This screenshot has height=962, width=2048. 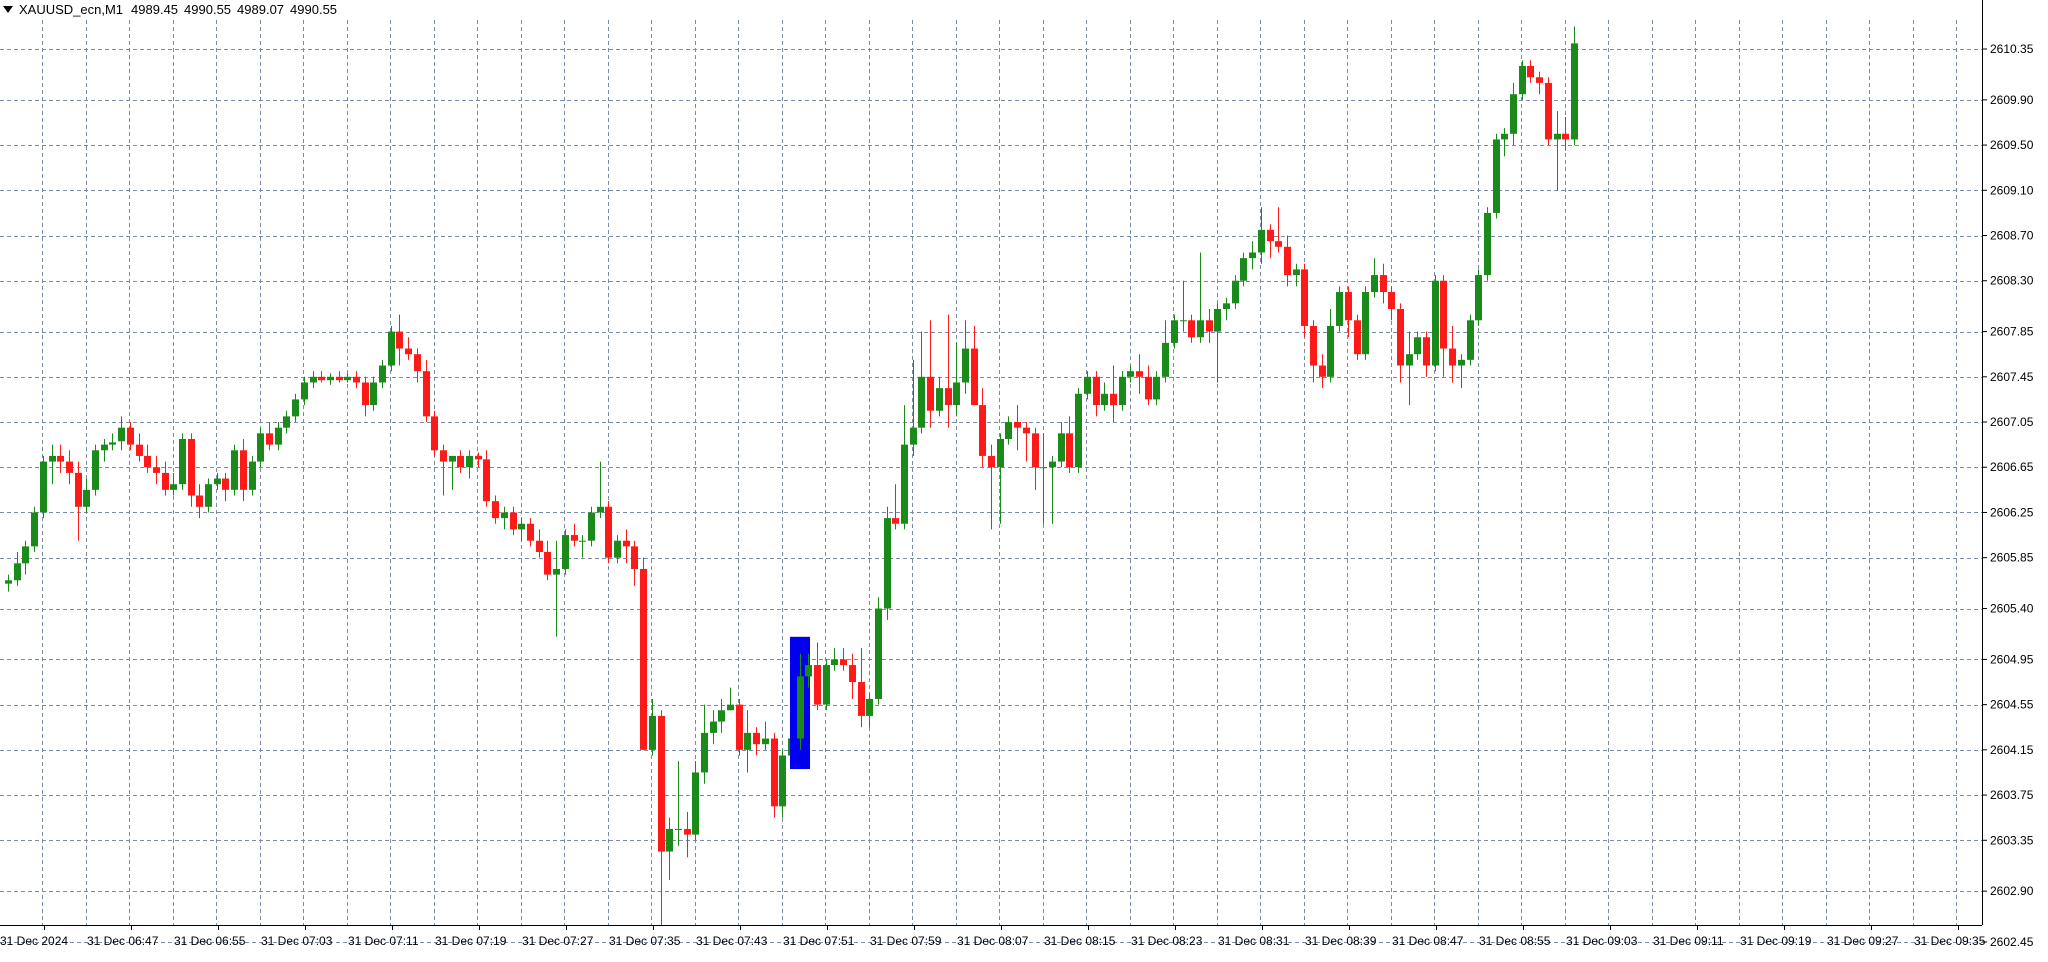 I want to click on price-axis-label: 2602.45, so click(x=2012, y=942).